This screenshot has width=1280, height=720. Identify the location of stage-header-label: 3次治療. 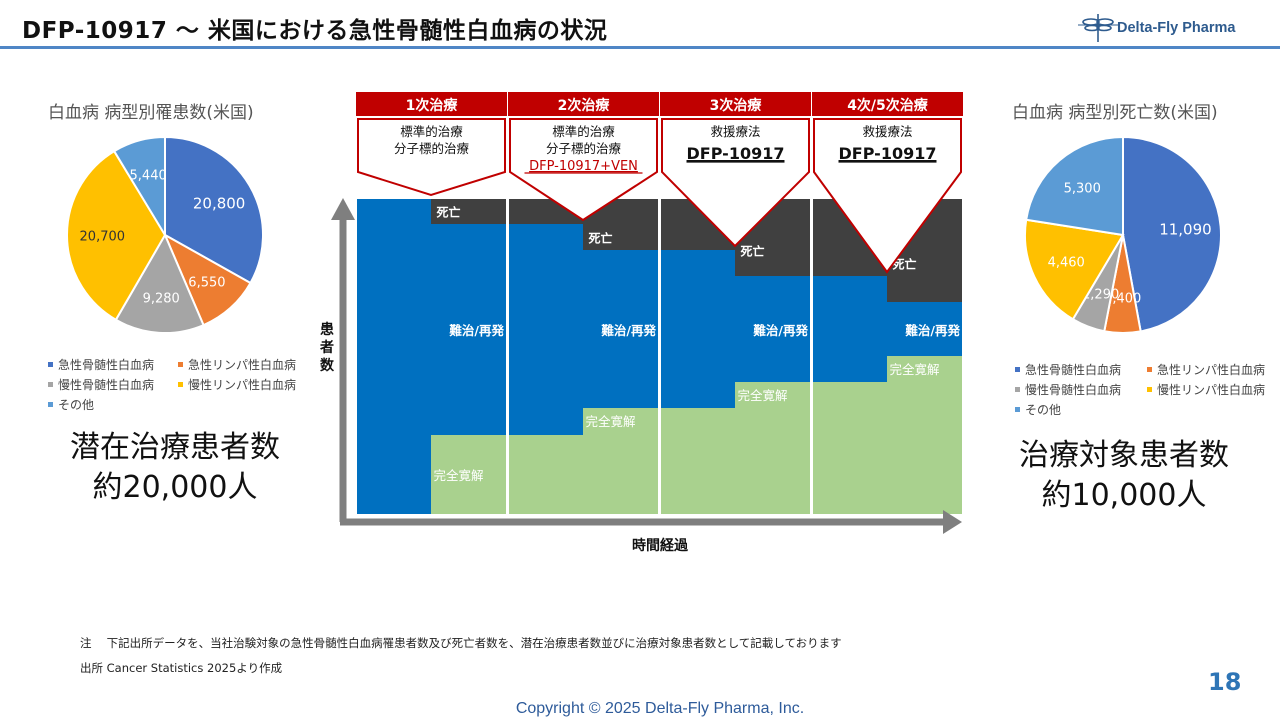
(736, 105).